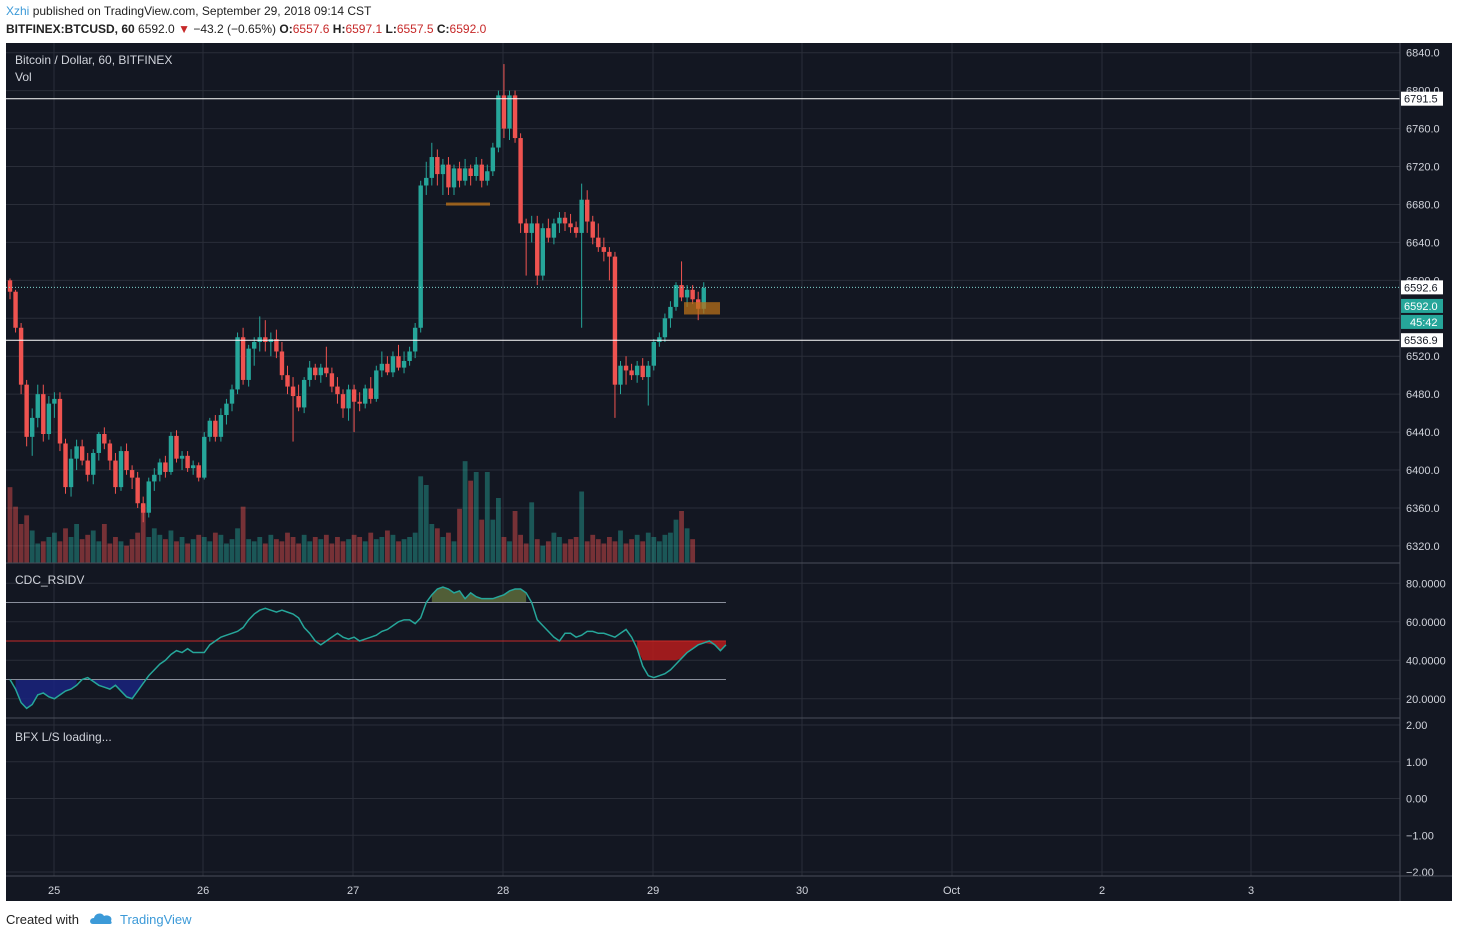  Describe the element at coordinates (18, 11) in the screenshot. I see `author-link: Xzhi` at that location.